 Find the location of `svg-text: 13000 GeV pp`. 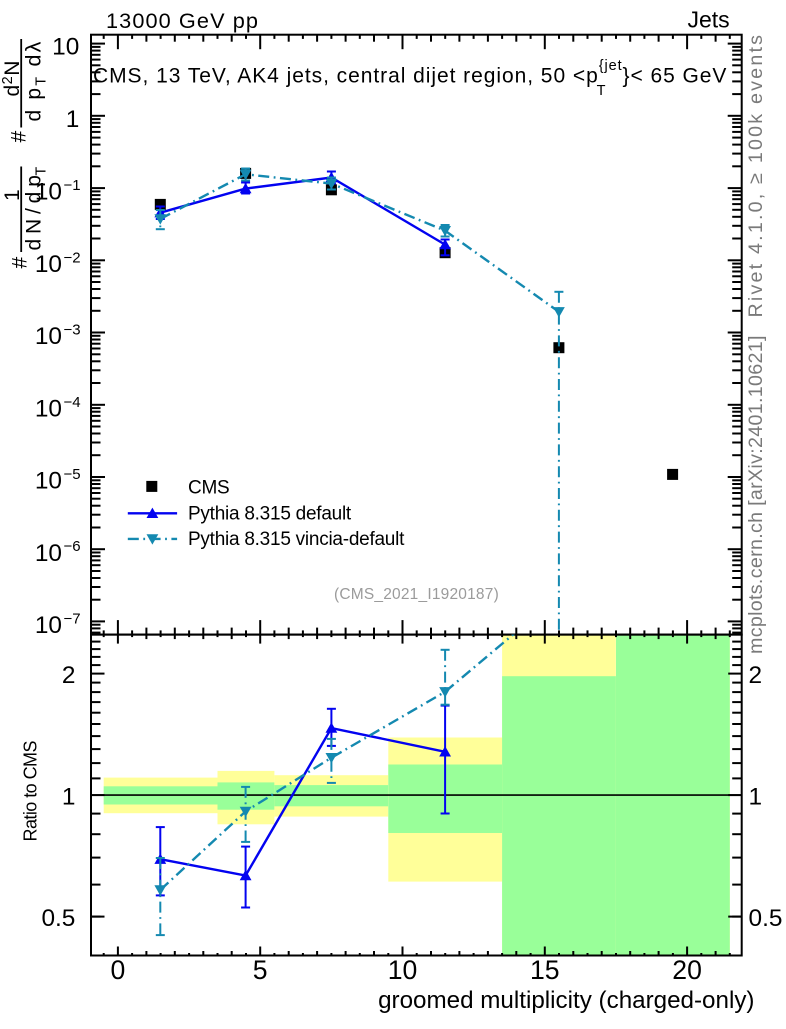

svg-text: 13000 GeV pp is located at coordinates (182, 20).